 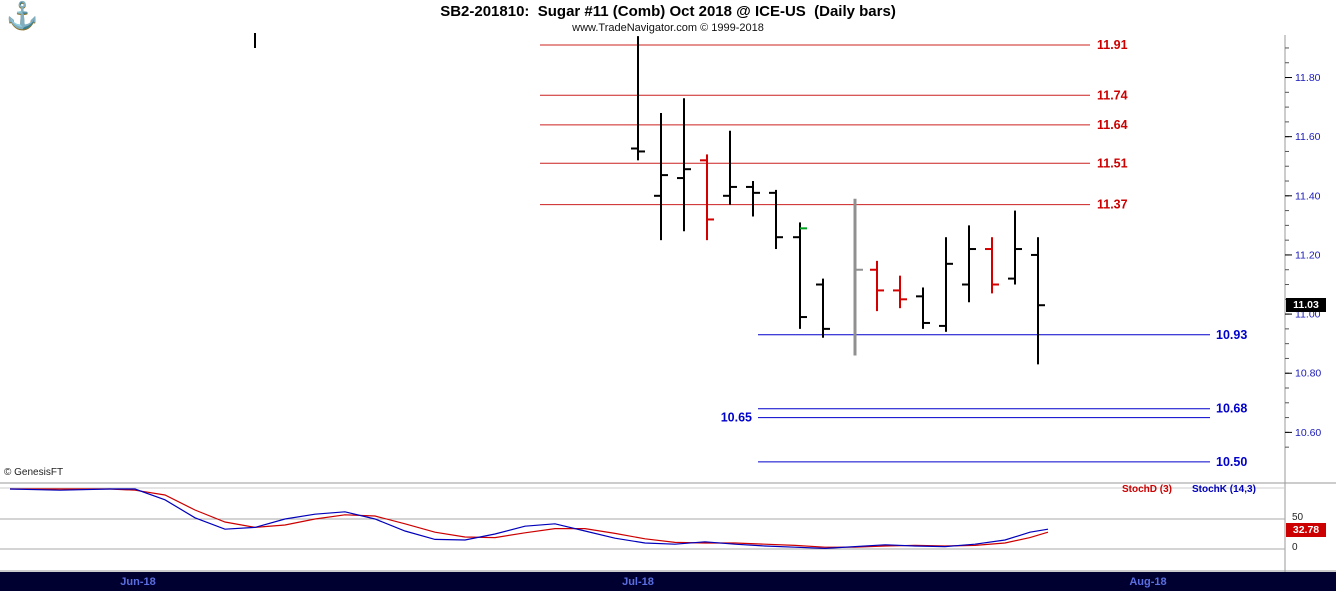 I want to click on genesisft-watermark: © GenesisFT, so click(x=34, y=472).